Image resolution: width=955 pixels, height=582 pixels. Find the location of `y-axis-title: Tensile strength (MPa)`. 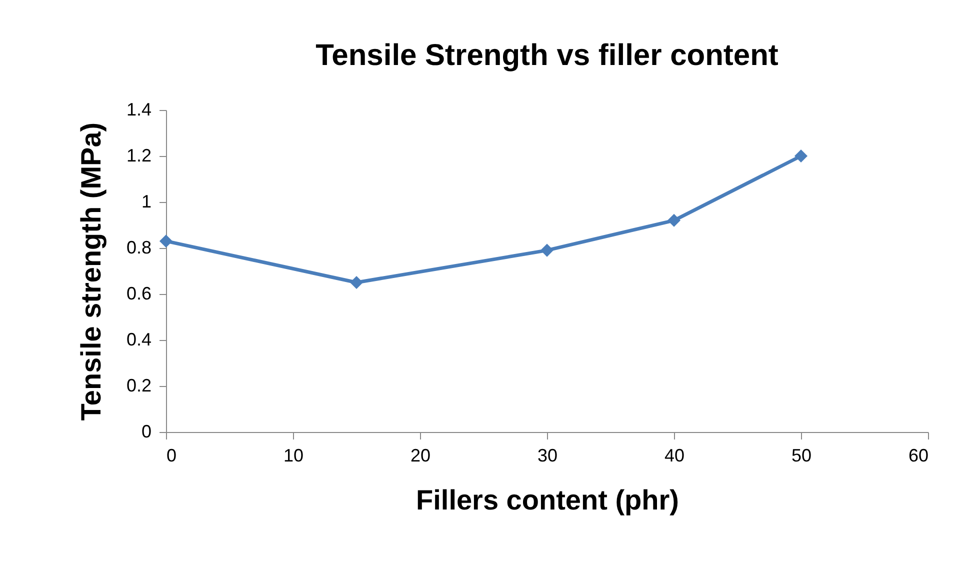

y-axis-title: Tensile strength (MPa) is located at coordinates (90, 271).